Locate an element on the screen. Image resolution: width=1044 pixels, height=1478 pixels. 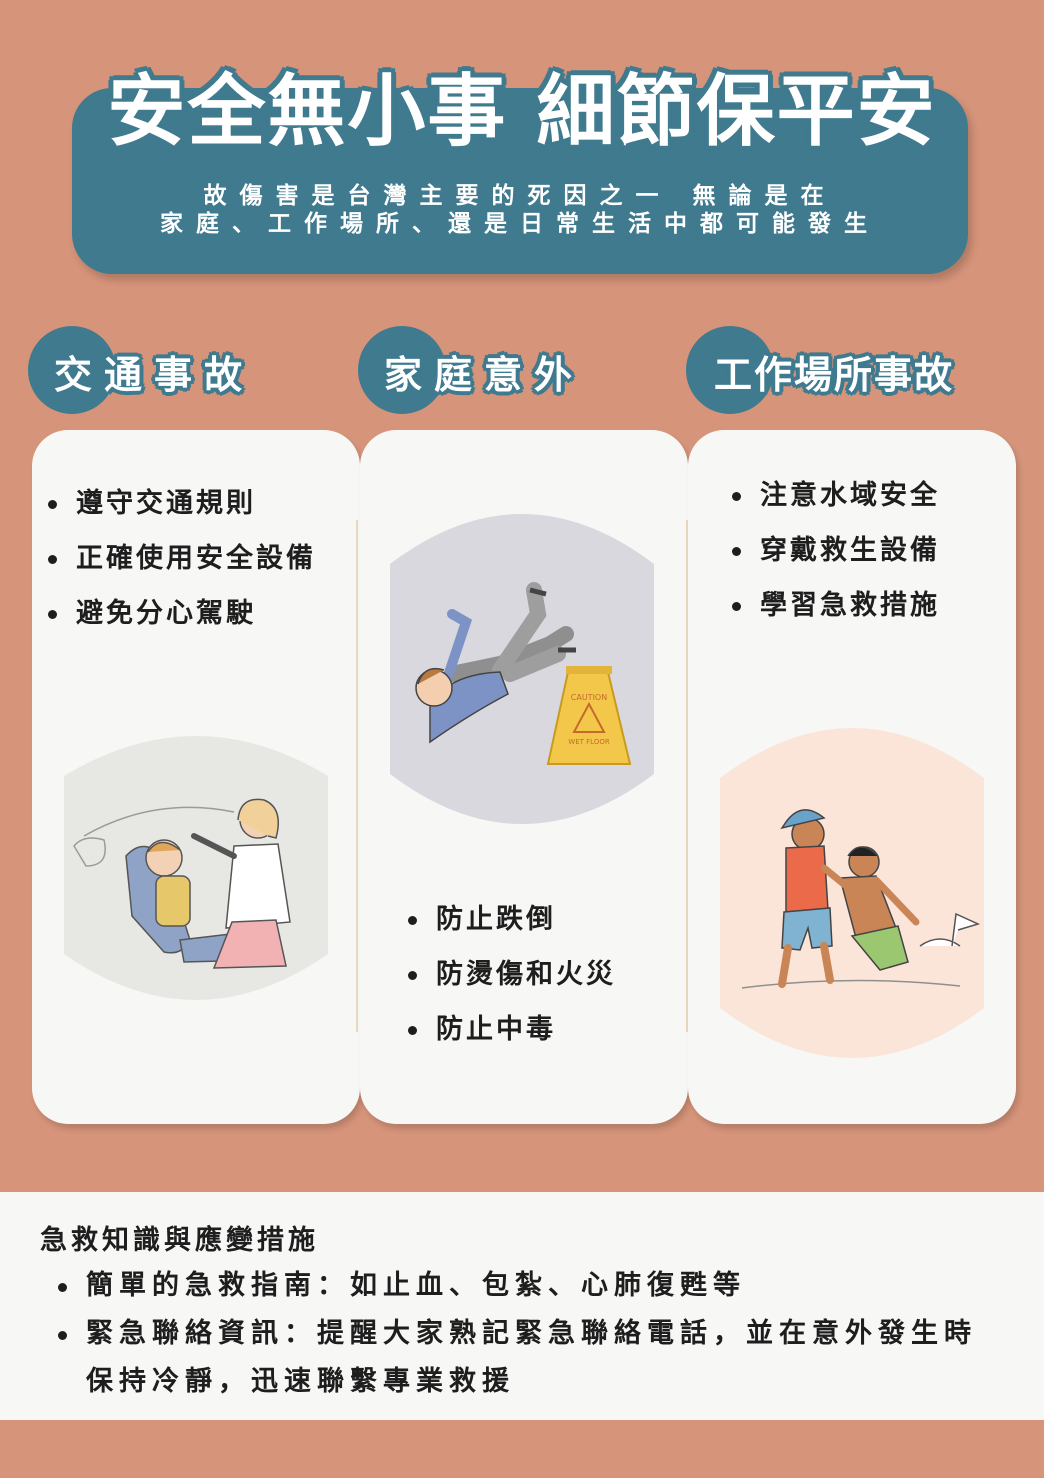
fall-illustration: CAUTION WET FLOOR is located at coordinates (522, 662).